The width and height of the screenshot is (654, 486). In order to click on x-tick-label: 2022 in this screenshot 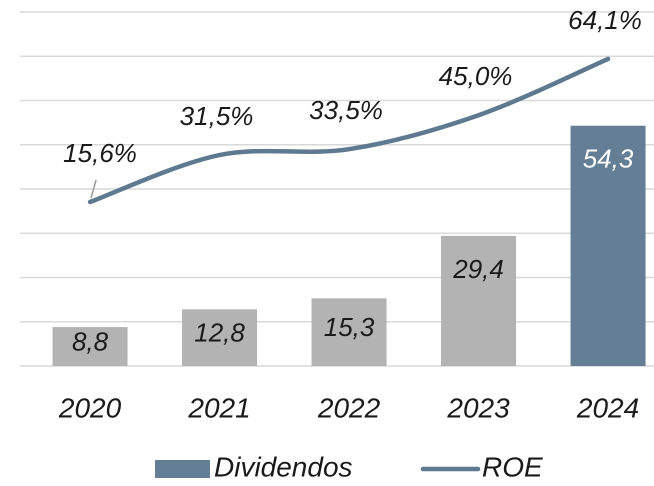, I will do `click(349, 407)`.